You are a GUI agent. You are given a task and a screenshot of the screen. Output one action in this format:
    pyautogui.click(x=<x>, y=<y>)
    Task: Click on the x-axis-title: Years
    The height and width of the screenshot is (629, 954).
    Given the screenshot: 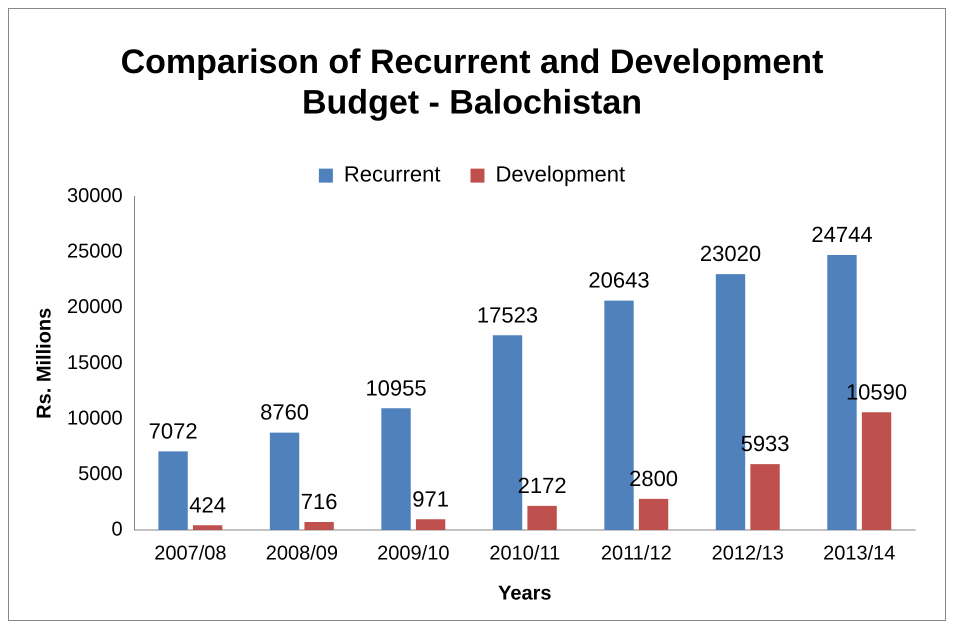 What is the action you would take?
    pyautogui.click(x=525, y=593)
    